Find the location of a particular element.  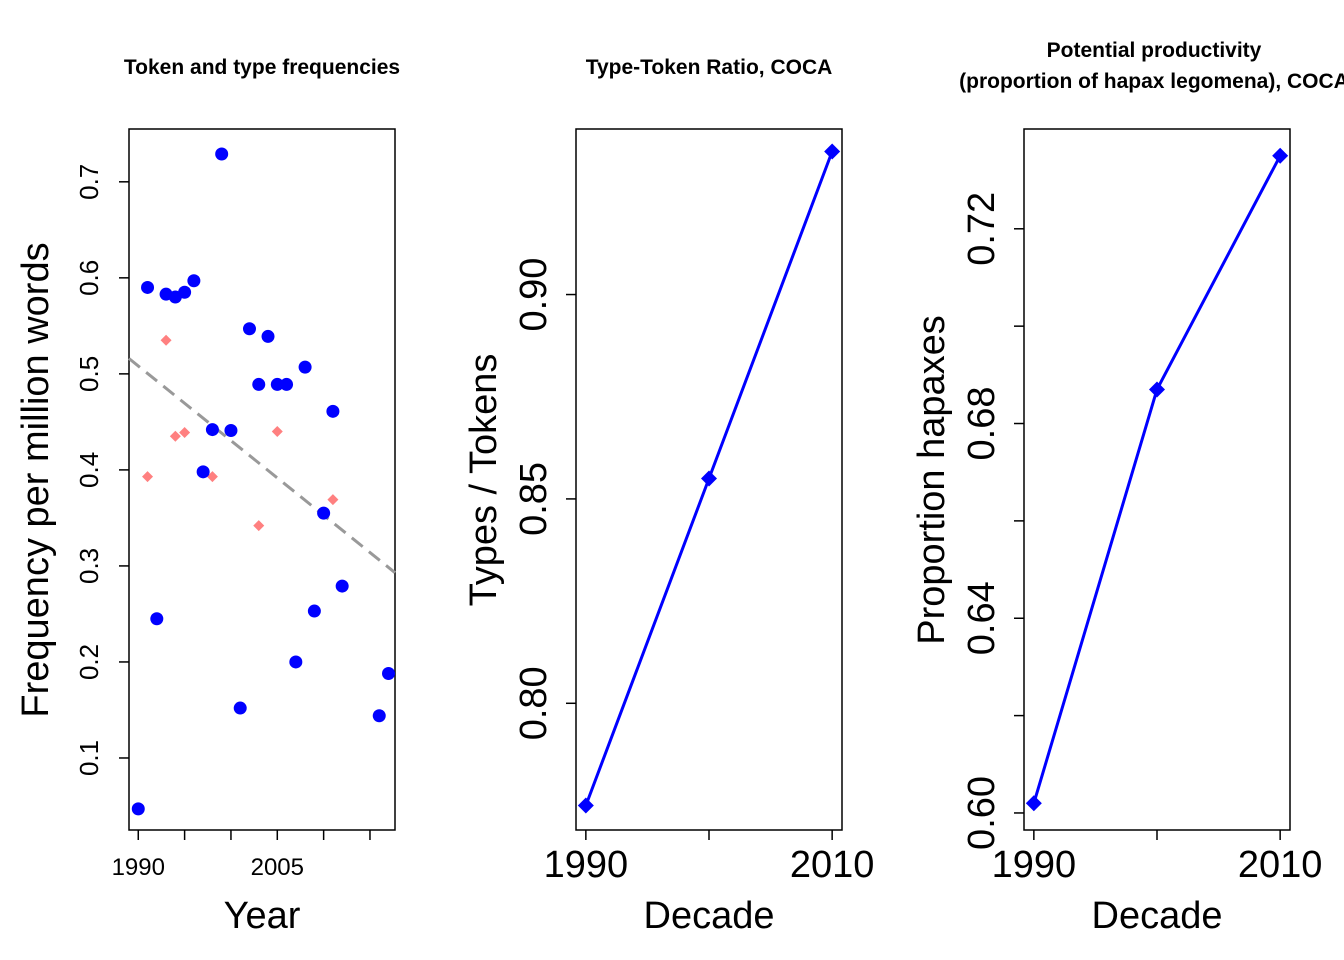

series-line is located at coordinates (1157, 479).